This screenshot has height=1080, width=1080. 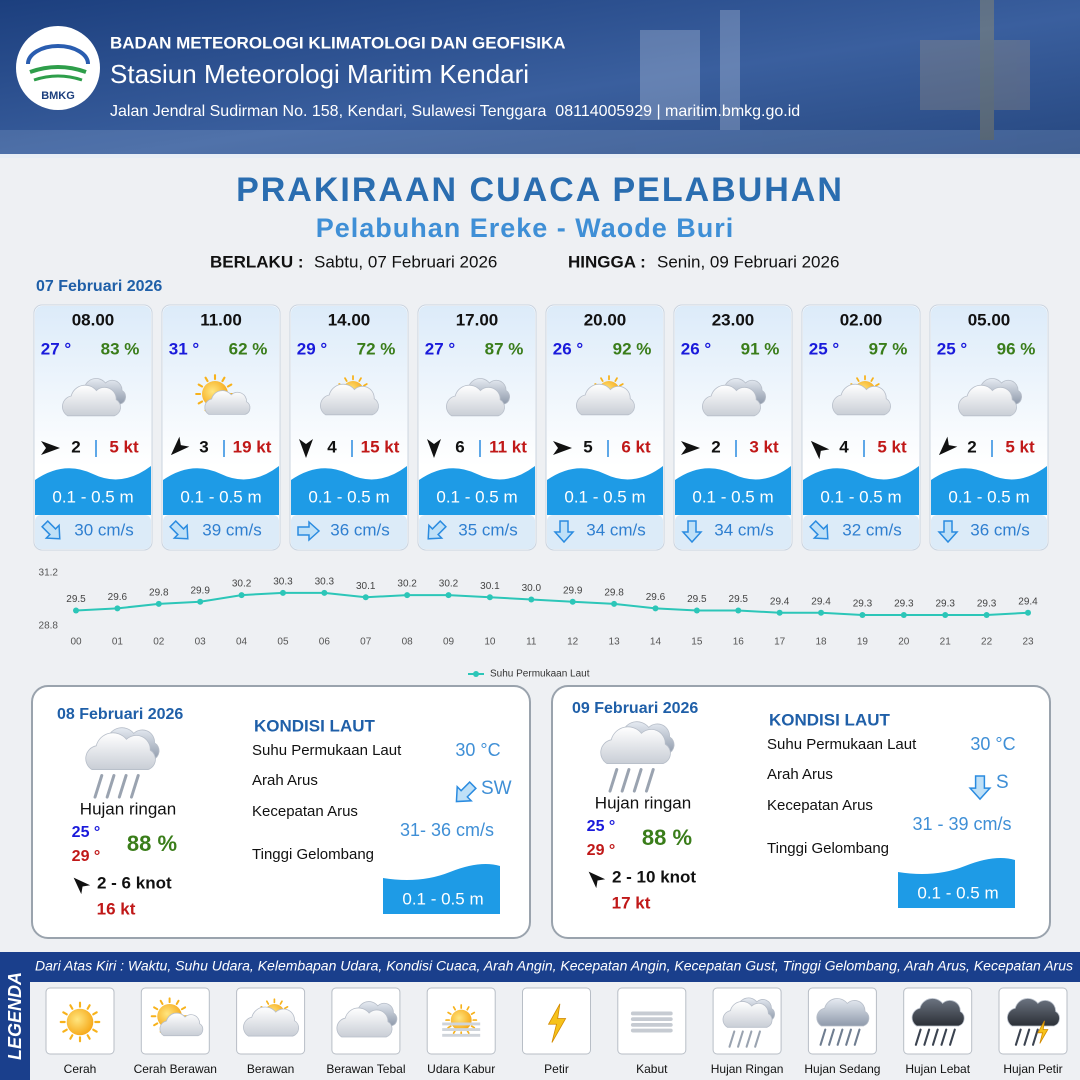 What do you see at coordinates (937, 1069) in the screenshot?
I see `legend-item-label: Hujan Lebat` at bounding box center [937, 1069].